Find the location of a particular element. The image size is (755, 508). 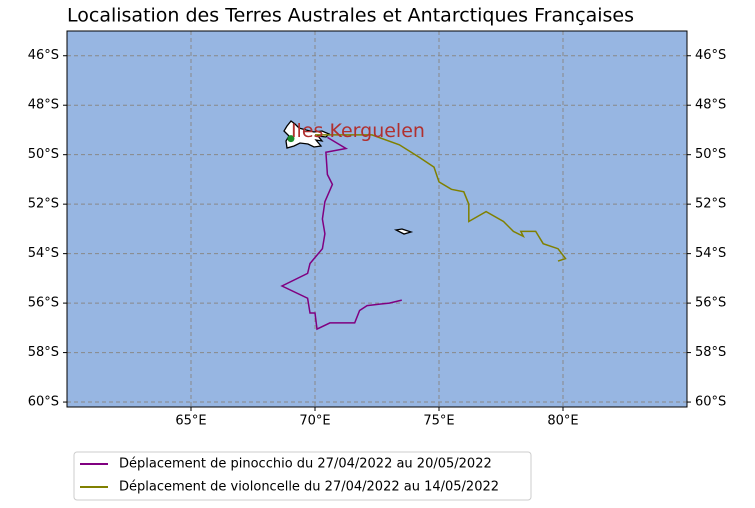

x-tick-label: 70°E is located at coordinates (314, 421).